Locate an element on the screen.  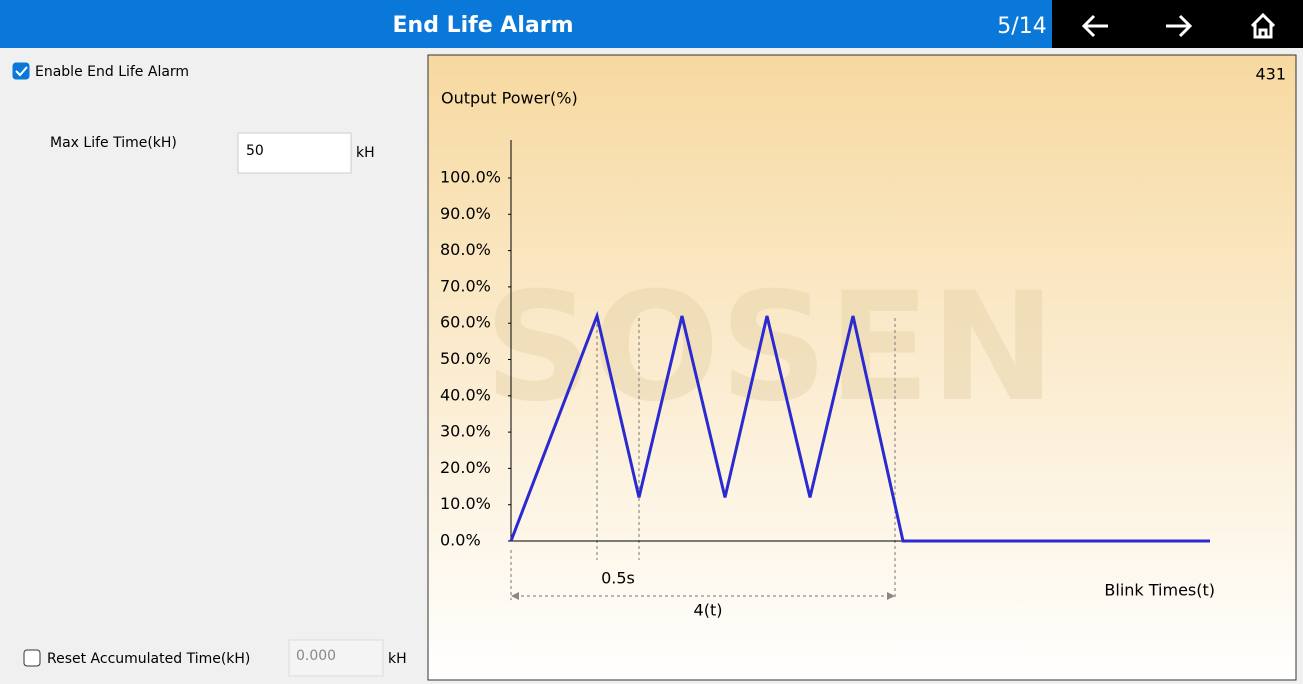
y-tick-label: 30.0% is located at coordinates (465, 431).